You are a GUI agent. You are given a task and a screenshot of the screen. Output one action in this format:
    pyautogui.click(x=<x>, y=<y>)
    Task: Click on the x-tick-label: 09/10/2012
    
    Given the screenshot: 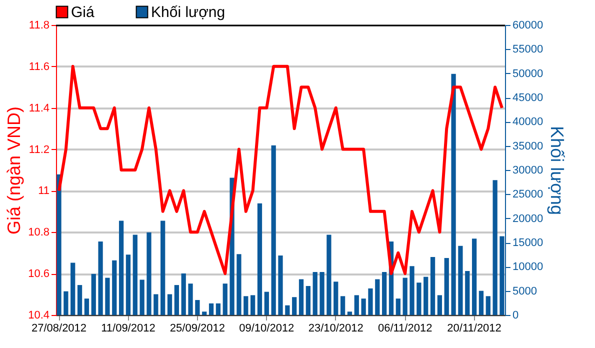 What is the action you would take?
    pyautogui.click(x=266, y=328)
    